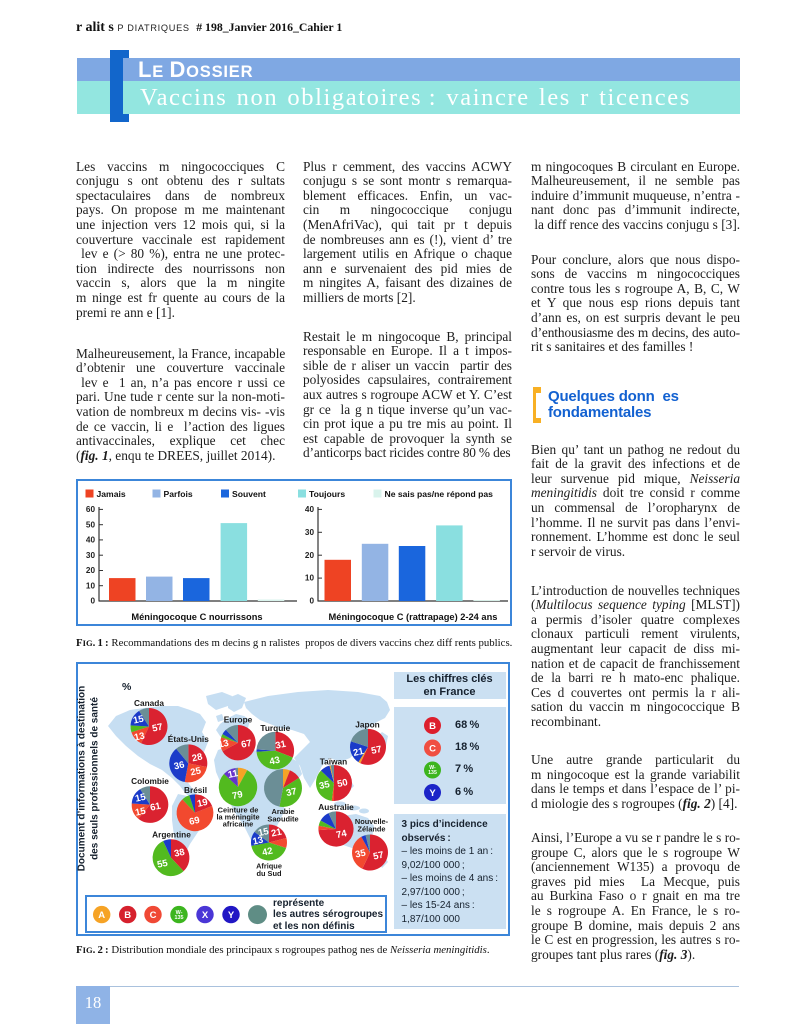 Image resolution: width=796 pixels, height=1024 pixels. I want to click on svg-text: X, so click(205, 915).